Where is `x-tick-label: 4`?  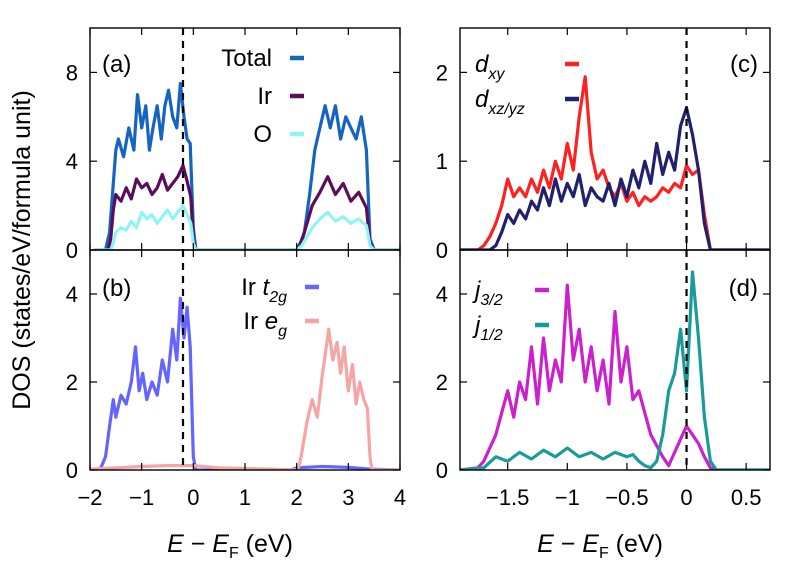 x-tick-label: 4 is located at coordinates (400, 497).